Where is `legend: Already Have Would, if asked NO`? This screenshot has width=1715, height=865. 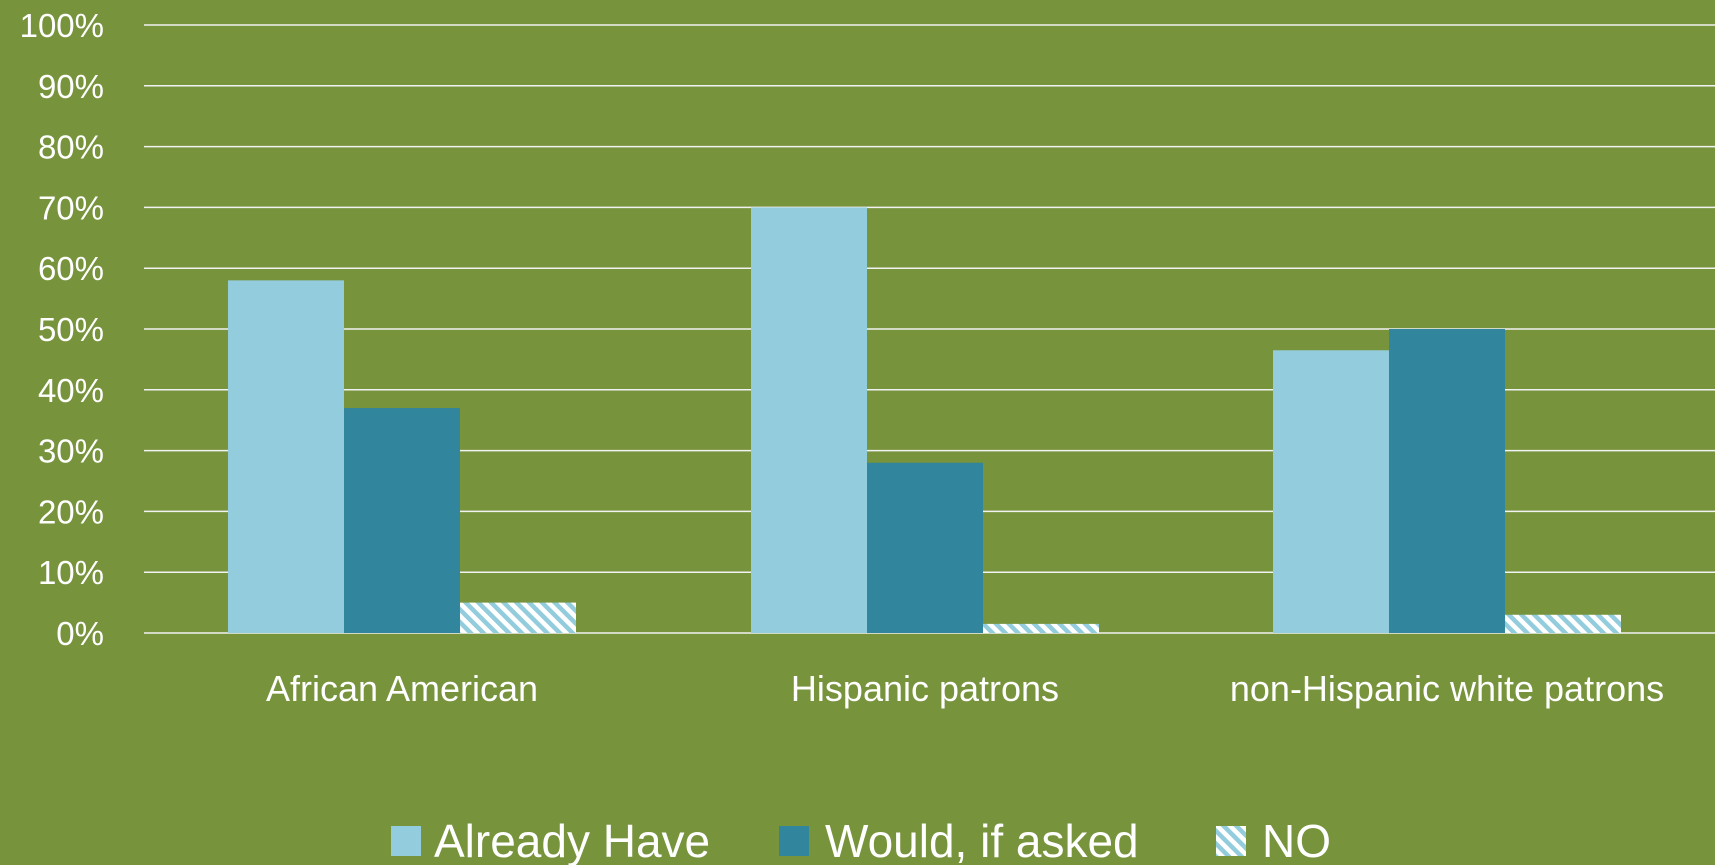
legend: Already Have Would, if asked NO is located at coordinates (861, 840).